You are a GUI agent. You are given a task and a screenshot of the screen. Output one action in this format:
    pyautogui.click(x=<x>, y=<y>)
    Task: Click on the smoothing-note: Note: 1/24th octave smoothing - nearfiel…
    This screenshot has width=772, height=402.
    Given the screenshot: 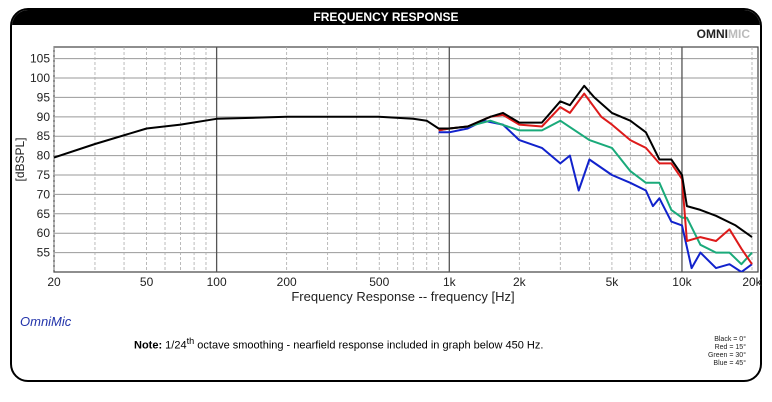 What is the action you would take?
    pyautogui.click(x=339, y=344)
    